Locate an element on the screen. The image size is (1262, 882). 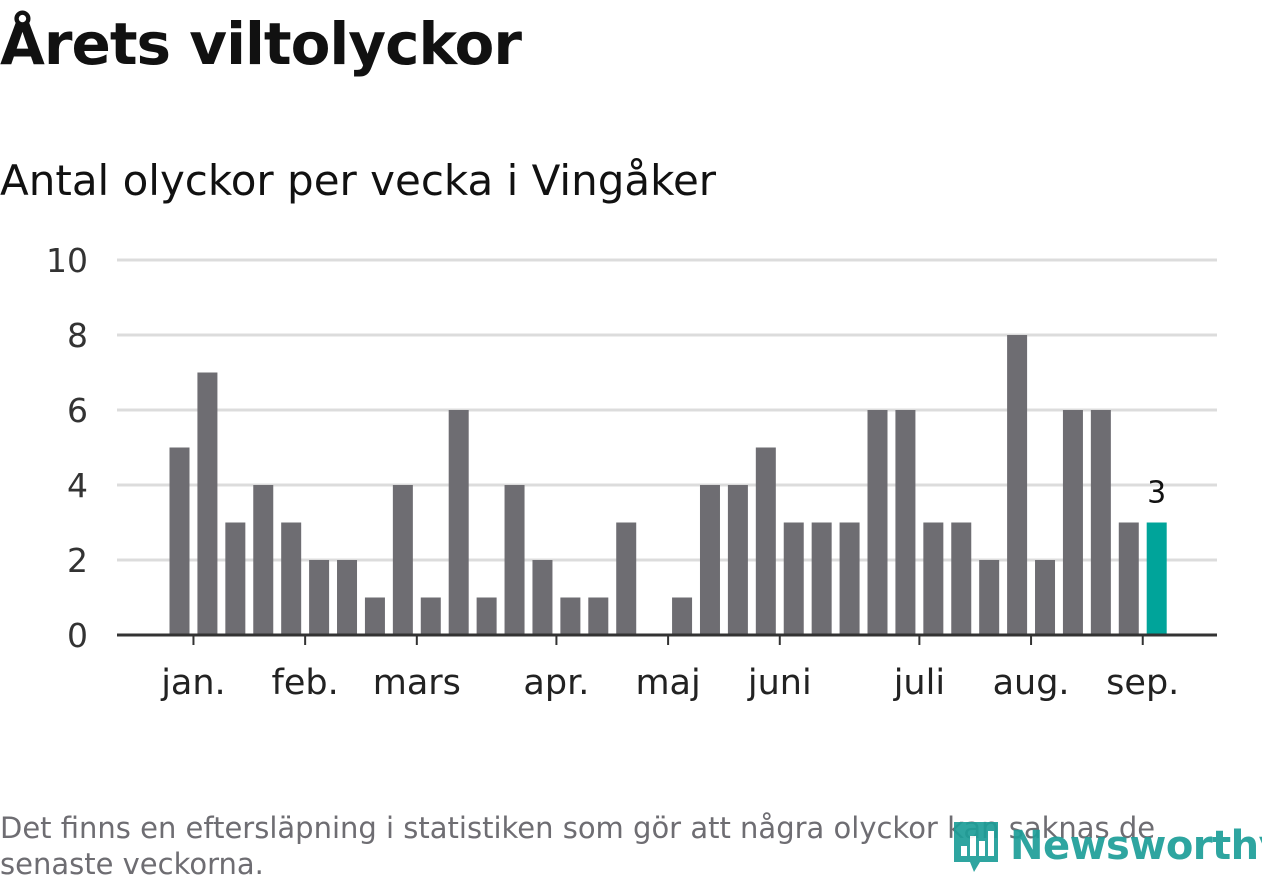
y-tick-label: 0 is located at coordinates (77, 635).